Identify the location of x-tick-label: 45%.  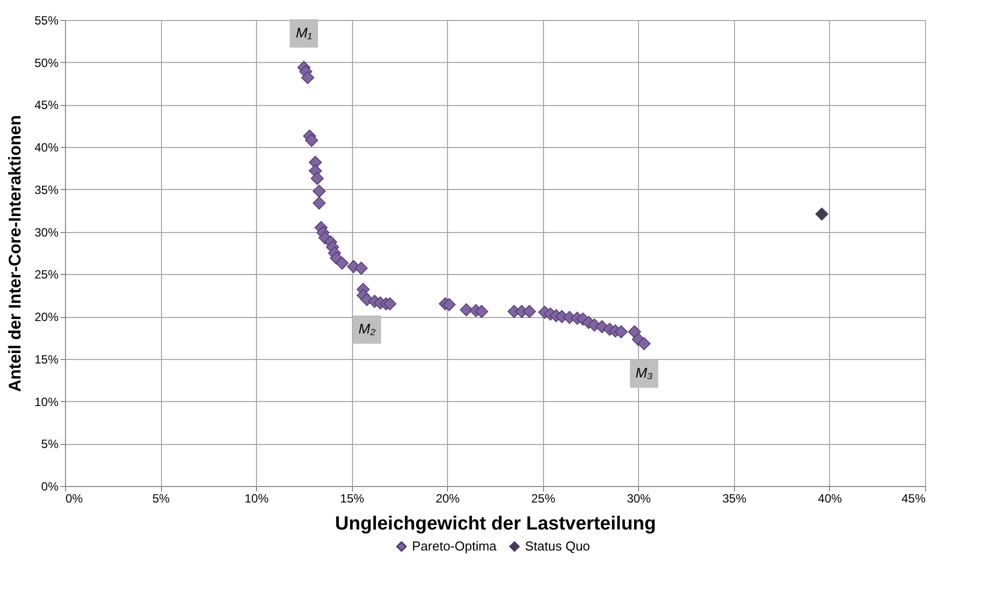
(913, 499).